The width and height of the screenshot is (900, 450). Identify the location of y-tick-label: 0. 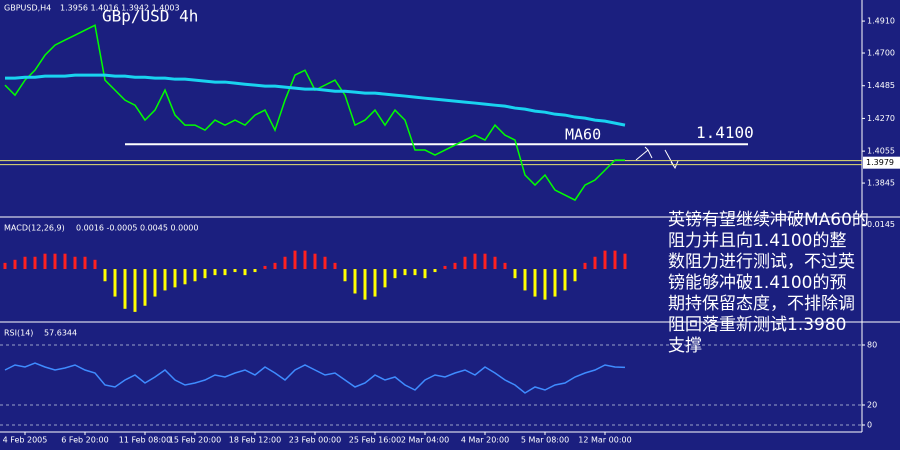
(869, 425).